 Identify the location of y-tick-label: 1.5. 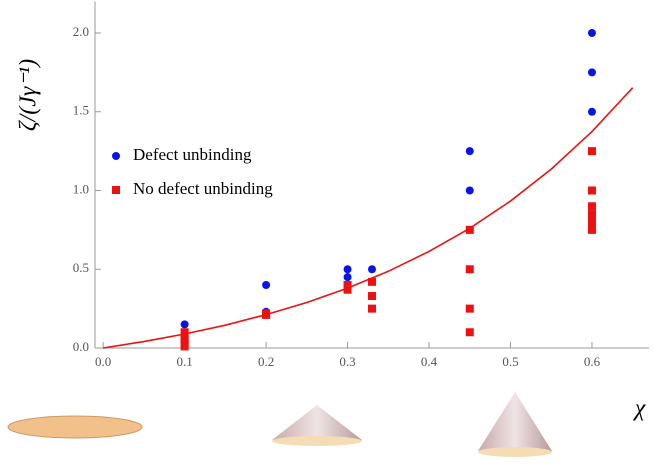
(81, 110).